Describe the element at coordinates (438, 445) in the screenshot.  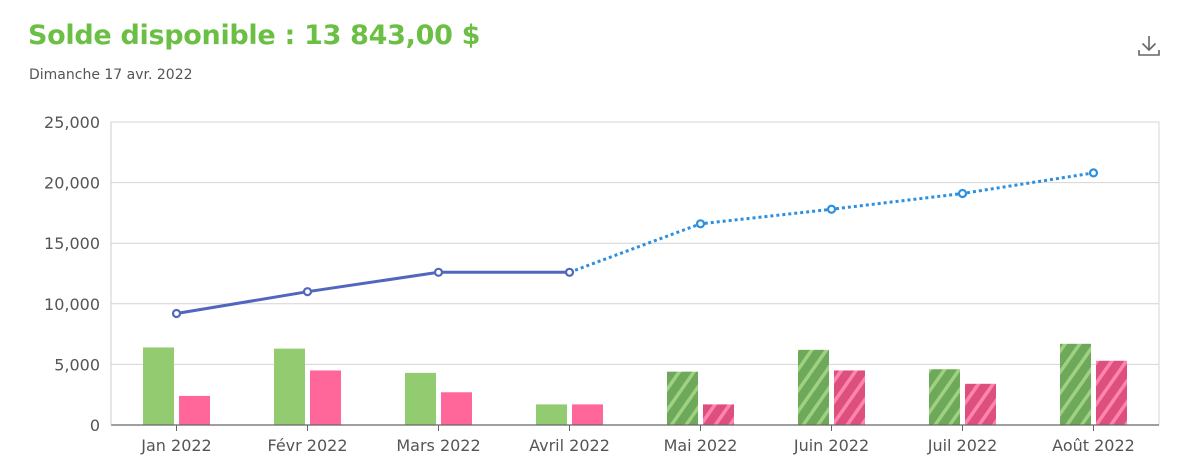
I see `x-tick-label: Mars 2022` at that location.